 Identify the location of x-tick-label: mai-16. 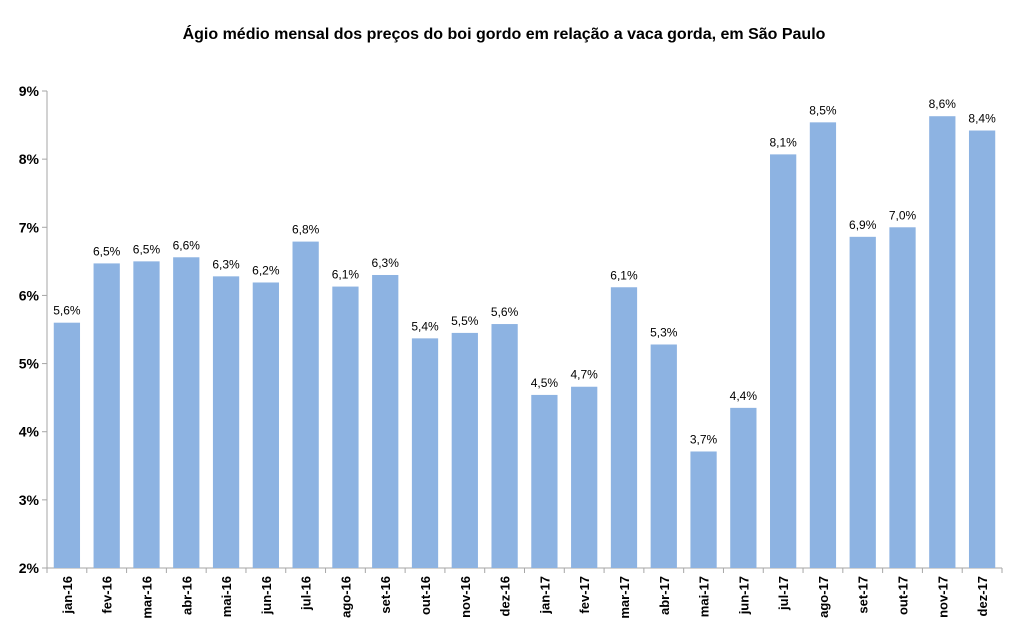
(226, 596).